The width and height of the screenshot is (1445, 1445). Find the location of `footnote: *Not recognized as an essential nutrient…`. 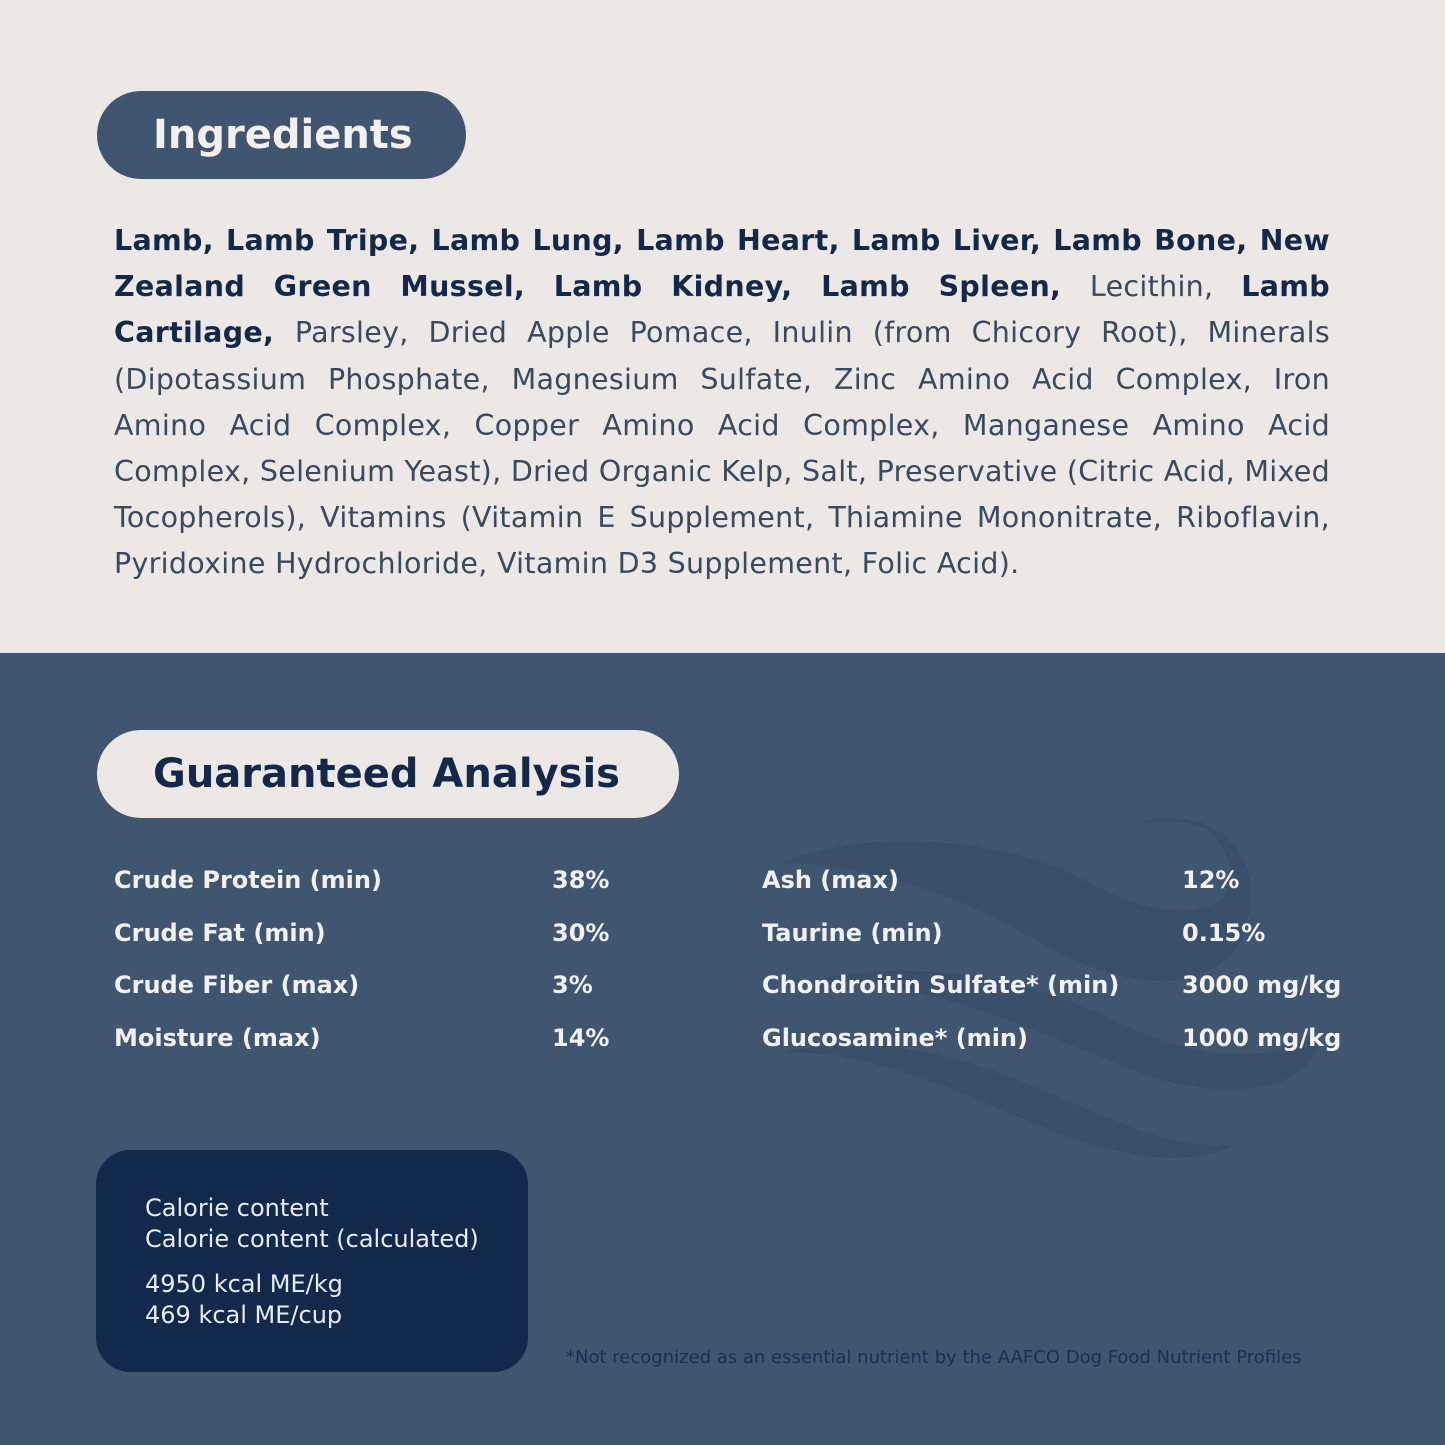

footnote: *Not recognized as an essential nutrient… is located at coordinates (934, 1357).